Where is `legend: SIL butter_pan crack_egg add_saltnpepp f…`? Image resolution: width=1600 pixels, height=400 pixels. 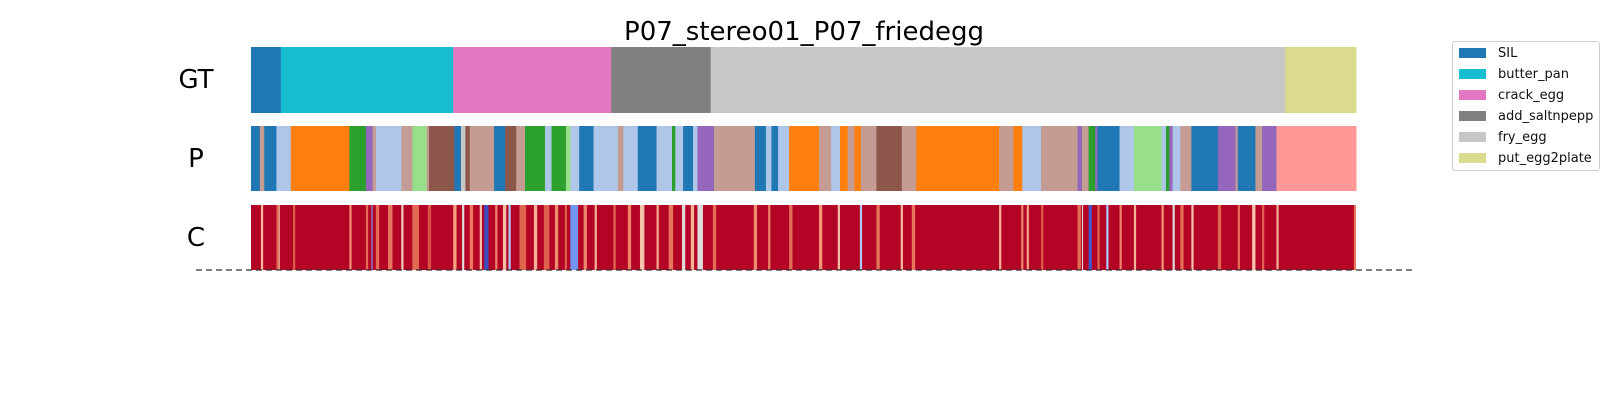 legend: SIL butter_pan crack_egg add_saltnpepp f… is located at coordinates (1526, 106).